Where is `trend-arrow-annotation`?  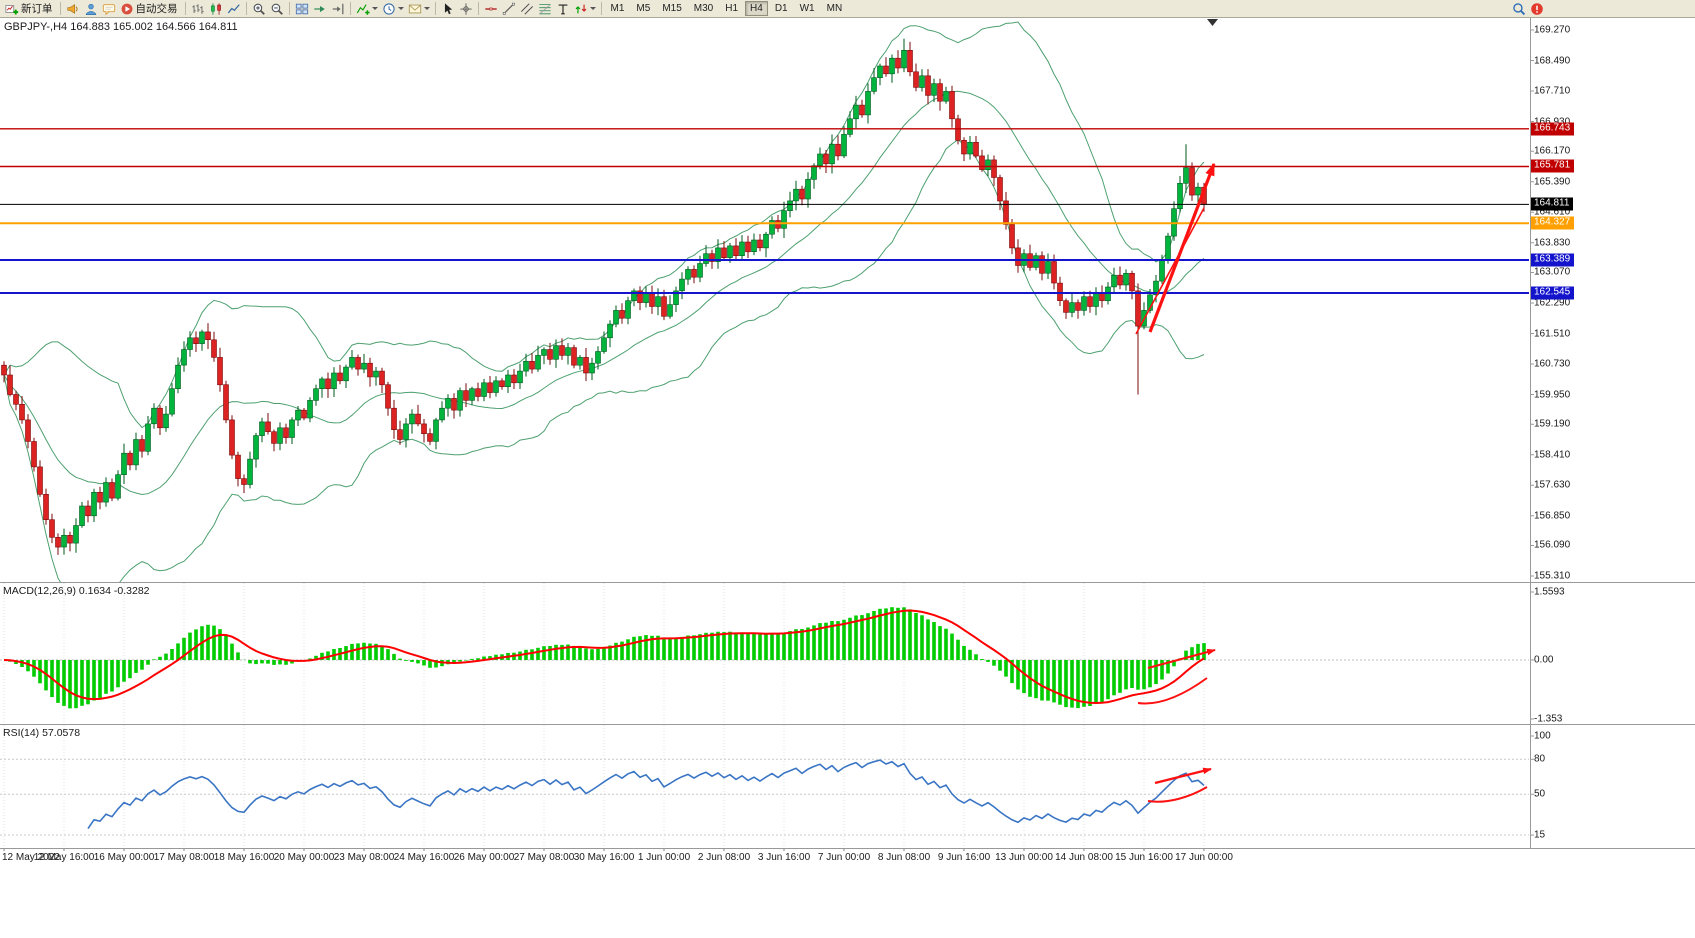 trend-arrow-annotation is located at coordinates (1182, 247).